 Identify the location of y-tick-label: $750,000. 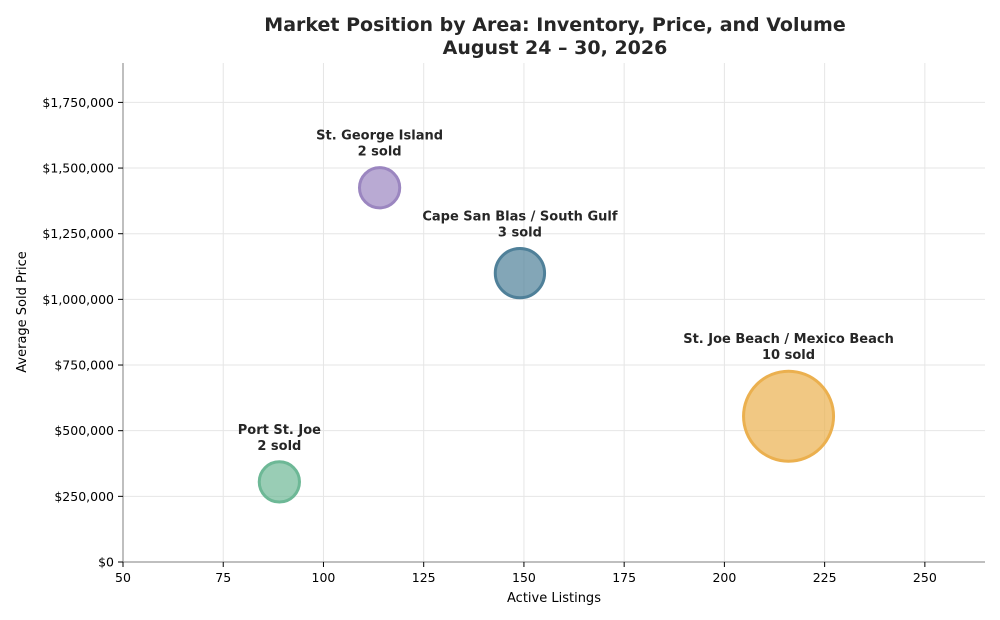
(84, 365).